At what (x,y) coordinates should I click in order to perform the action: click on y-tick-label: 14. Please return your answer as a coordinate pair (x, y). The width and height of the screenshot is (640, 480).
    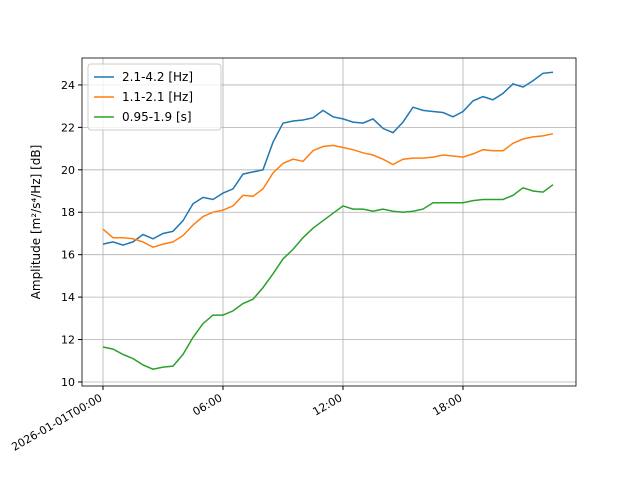
    Looking at the image, I should click on (68, 297).